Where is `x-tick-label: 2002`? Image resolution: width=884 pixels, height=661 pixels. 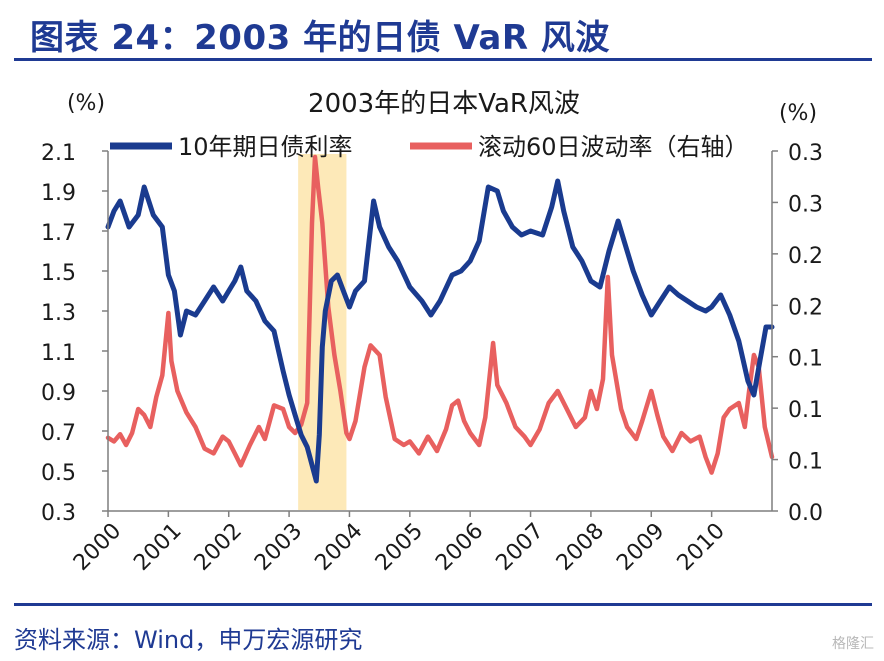
x-tick-label: 2002 is located at coordinates (218, 547).